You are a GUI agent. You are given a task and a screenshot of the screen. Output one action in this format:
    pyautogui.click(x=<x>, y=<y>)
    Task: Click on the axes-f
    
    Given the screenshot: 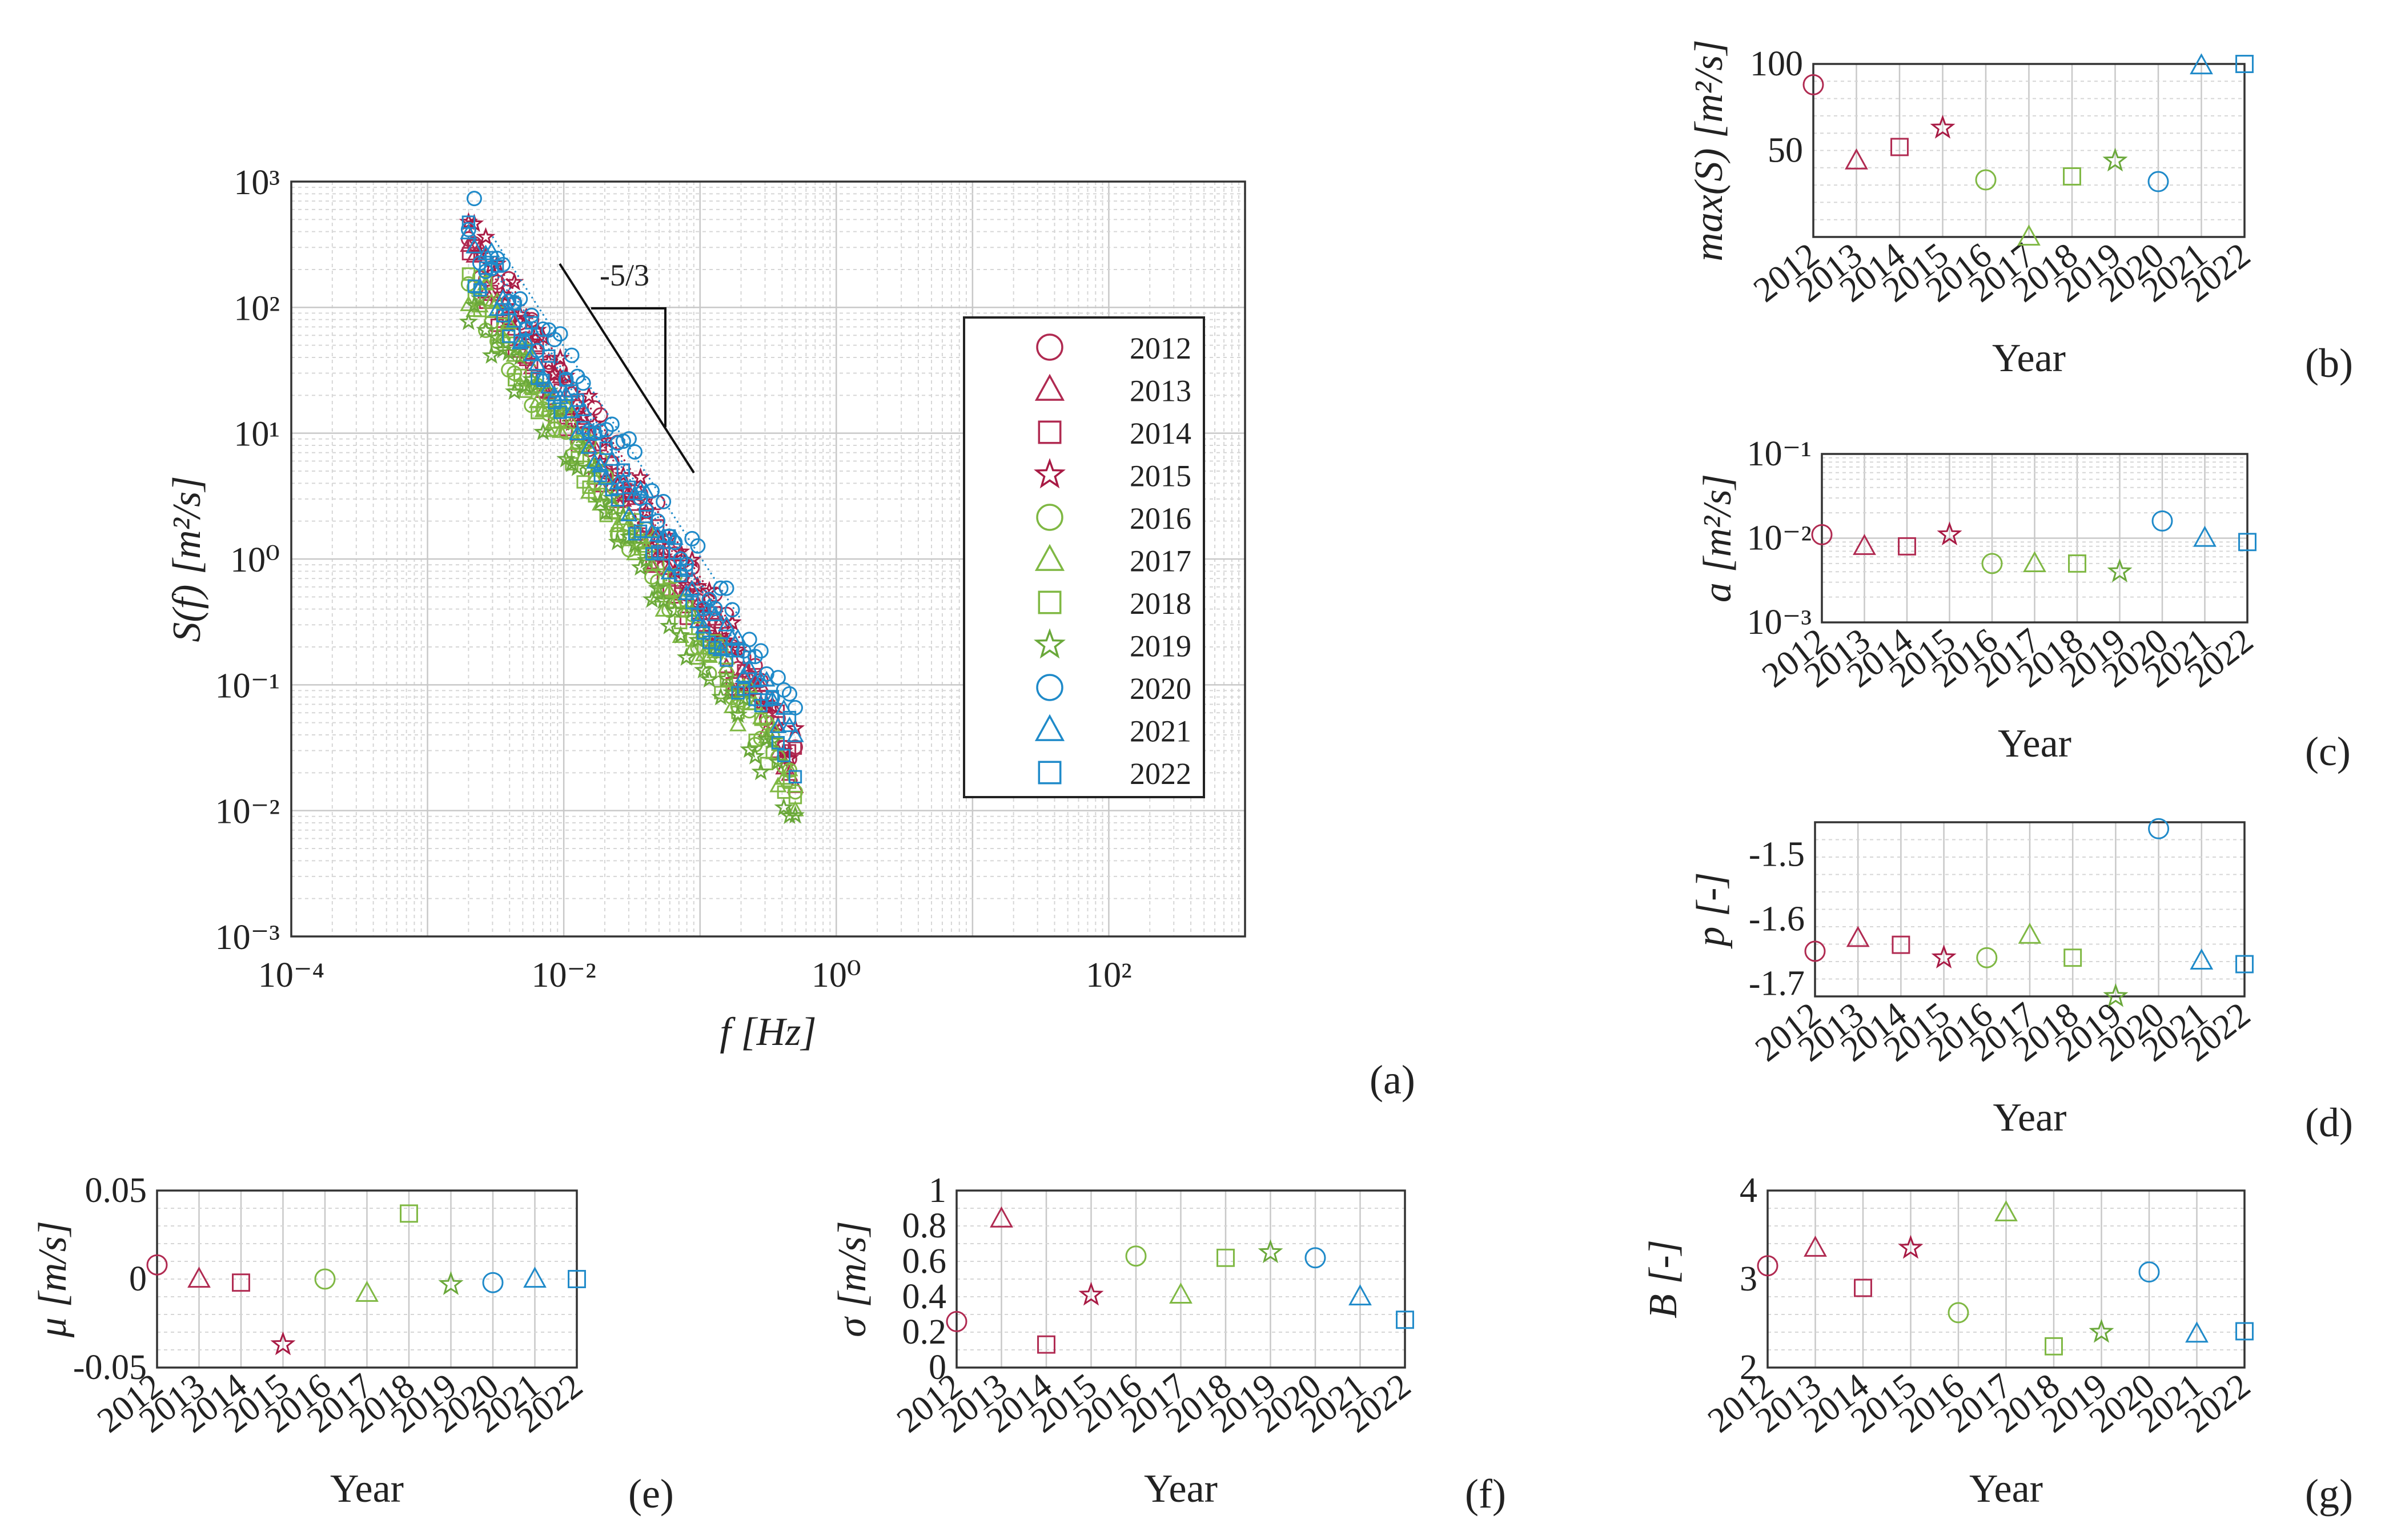 What is the action you would take?
    pyautogui.click(x=1180, y=1279)
    